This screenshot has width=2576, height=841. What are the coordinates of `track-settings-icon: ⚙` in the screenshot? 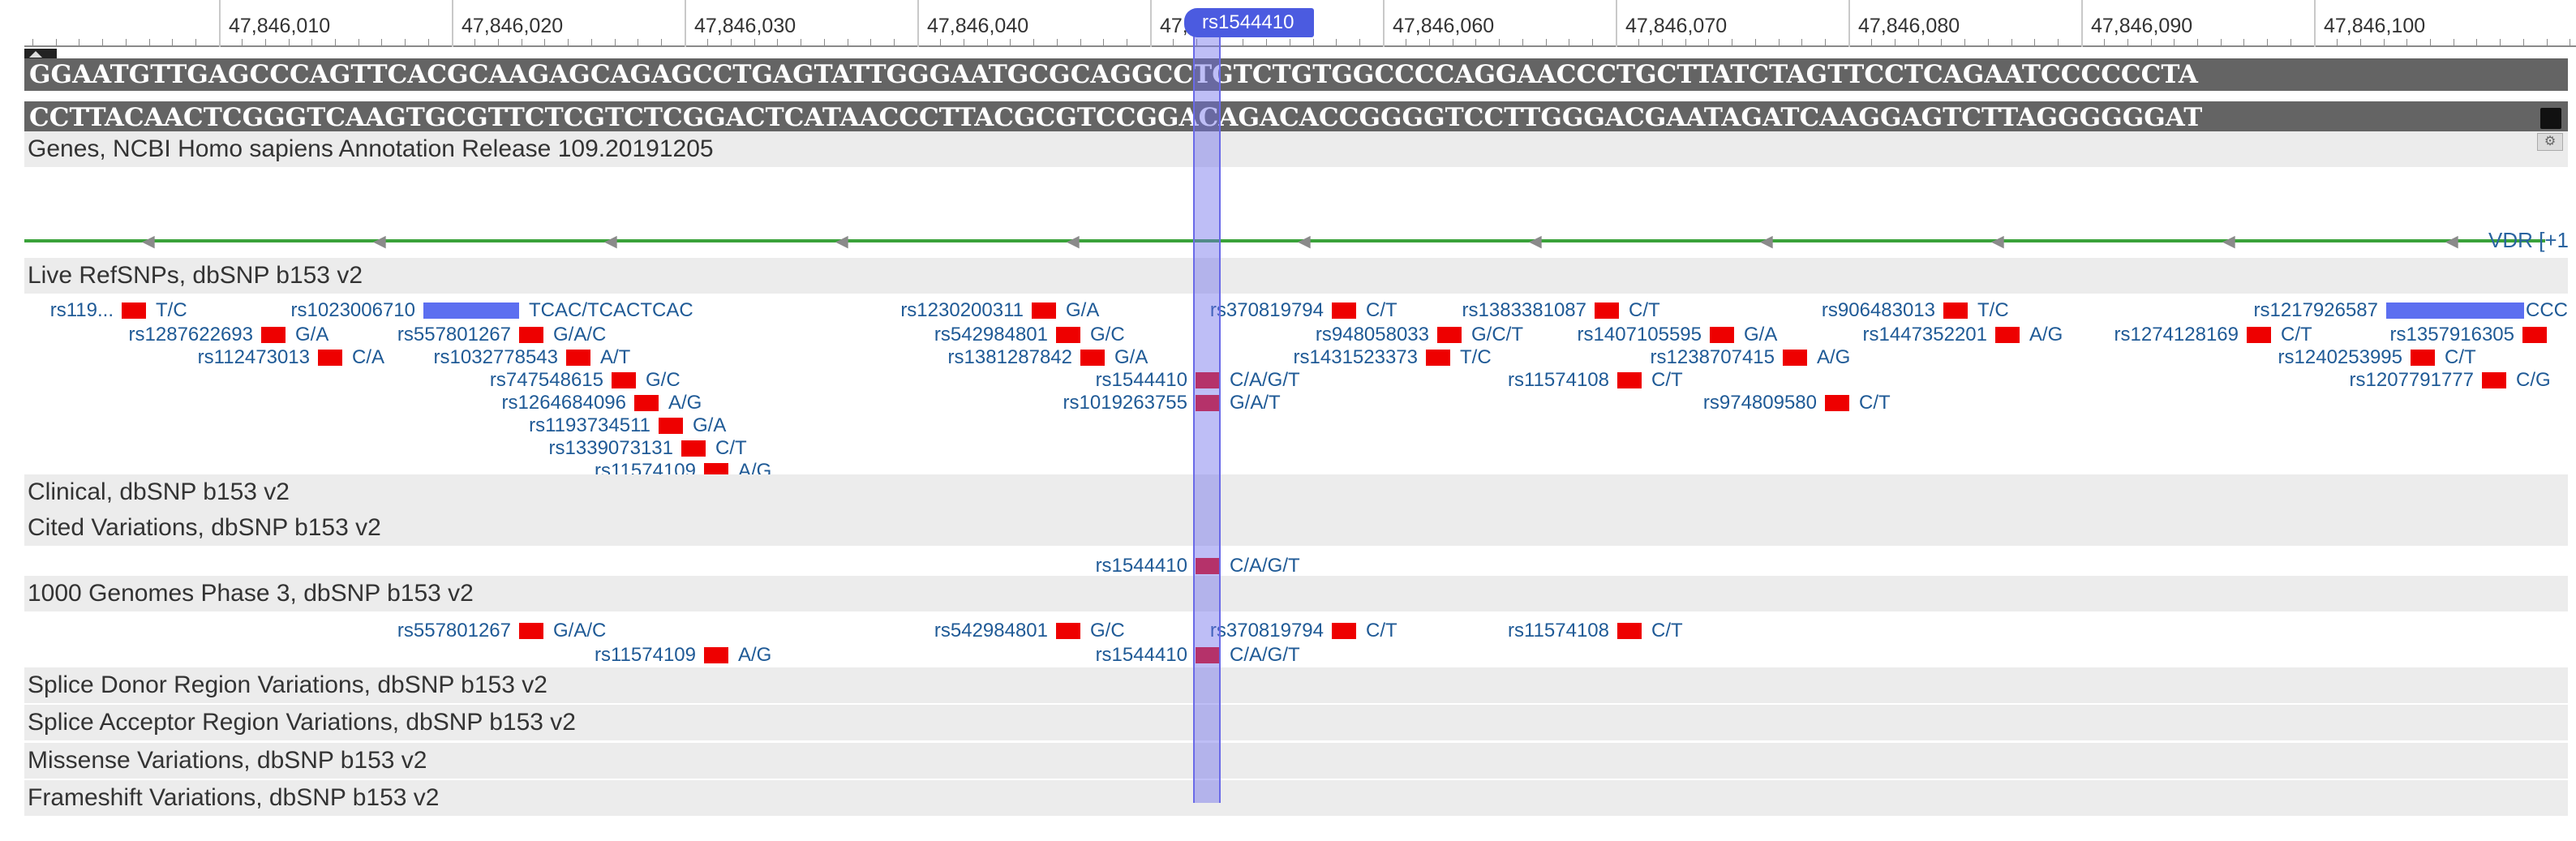 It's located at (2550, 142).